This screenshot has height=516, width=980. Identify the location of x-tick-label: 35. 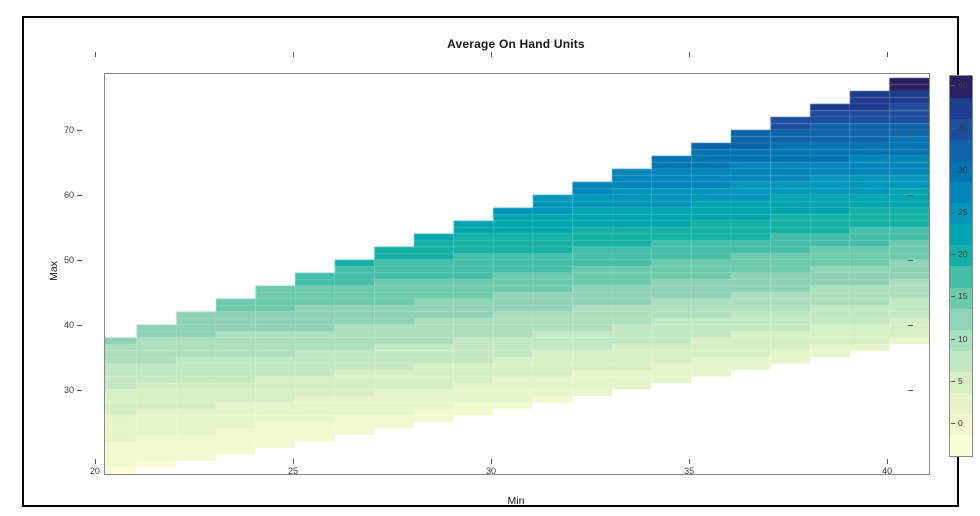
(689, 471).